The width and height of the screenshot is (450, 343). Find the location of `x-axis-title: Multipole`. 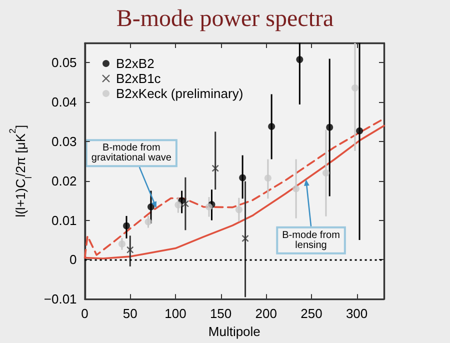

x-axis-title: Multipole is located at coordinates (234, 331).